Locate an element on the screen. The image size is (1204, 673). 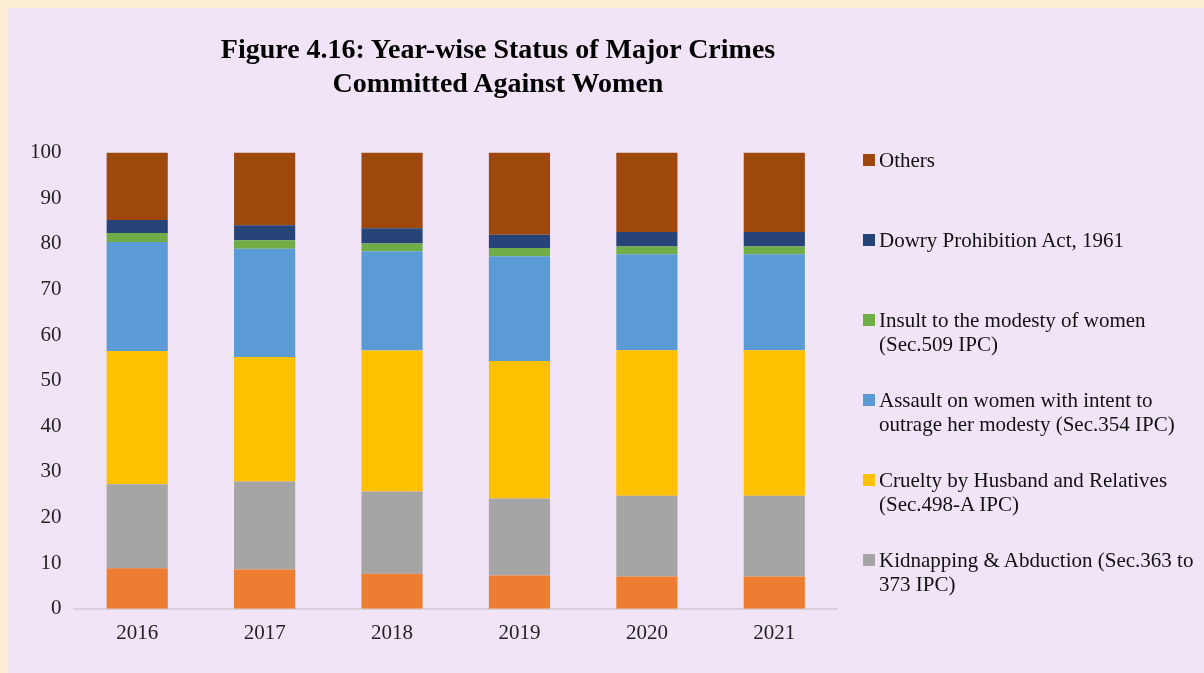
chart-title: Figure 4.16: Year-wise Status of Major Crimes Committed Against Women is located at coordinates (498, 66).